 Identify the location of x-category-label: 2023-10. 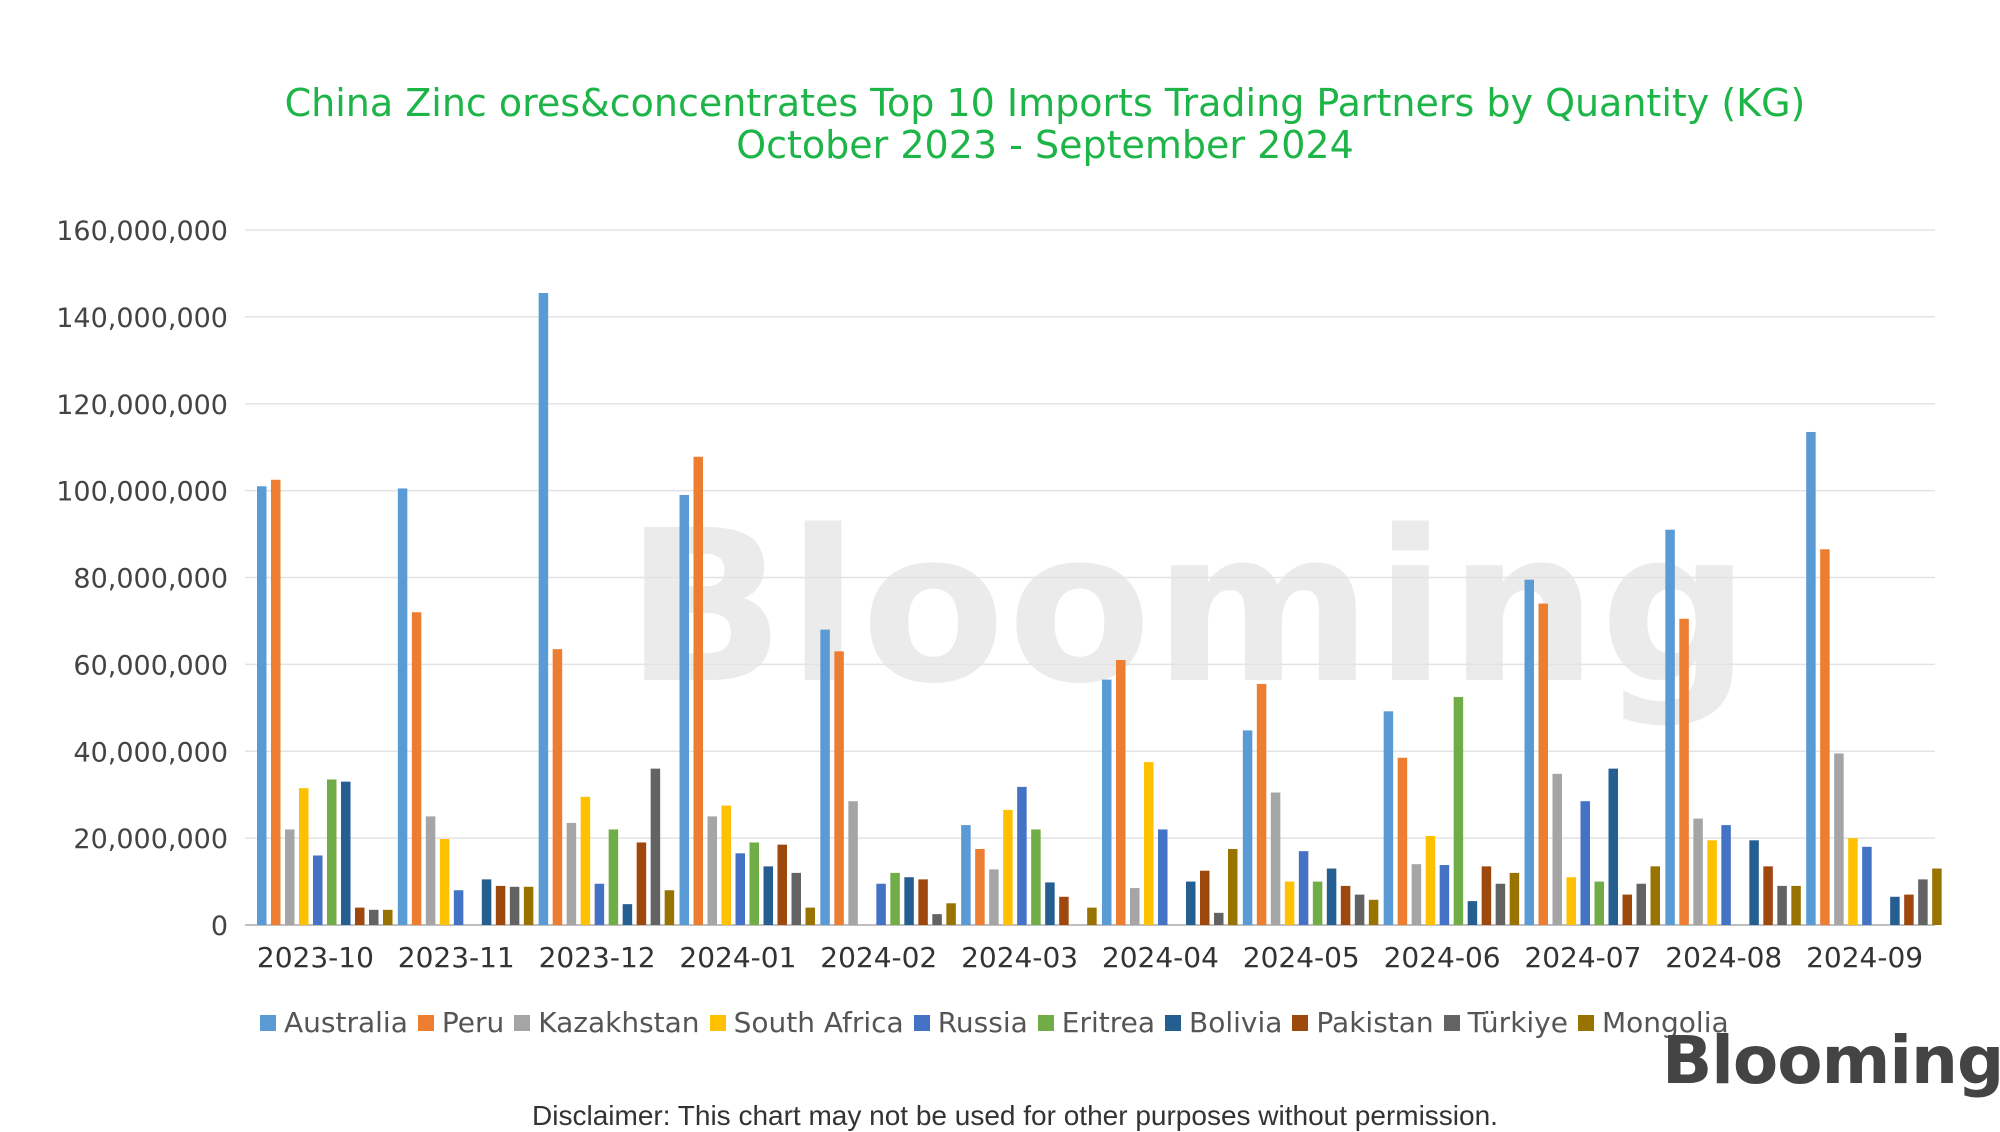
(315, 957).